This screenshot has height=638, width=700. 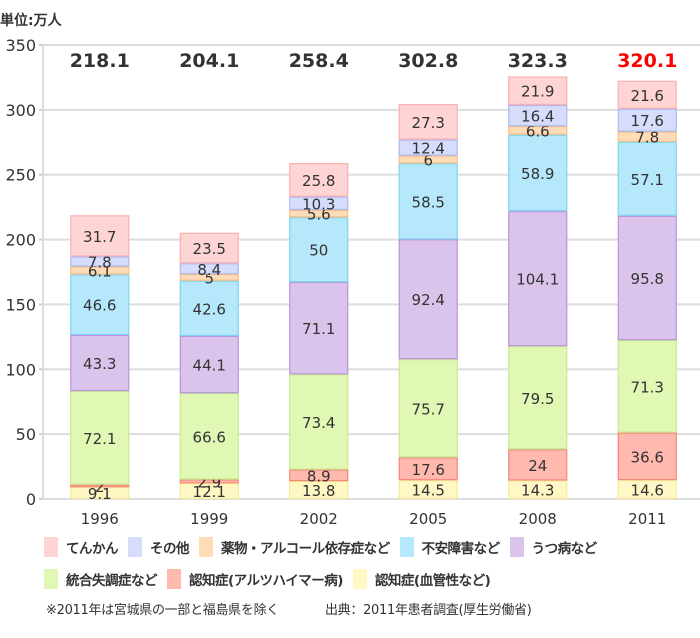 I want to click on x-tick-label: 2005, so click(x=428, y=519).